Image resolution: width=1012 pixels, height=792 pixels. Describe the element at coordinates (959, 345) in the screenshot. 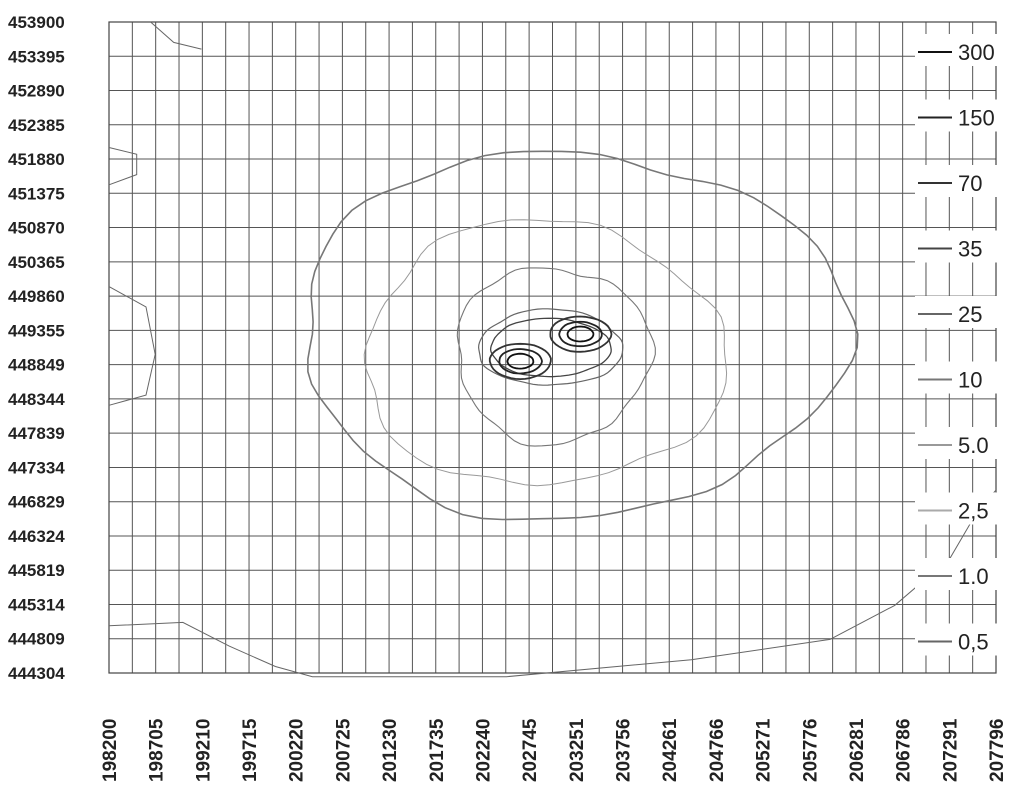

I see `legend: 300 150 70 35 25 10 5.0 2,5 1.0 0,5` at that location.